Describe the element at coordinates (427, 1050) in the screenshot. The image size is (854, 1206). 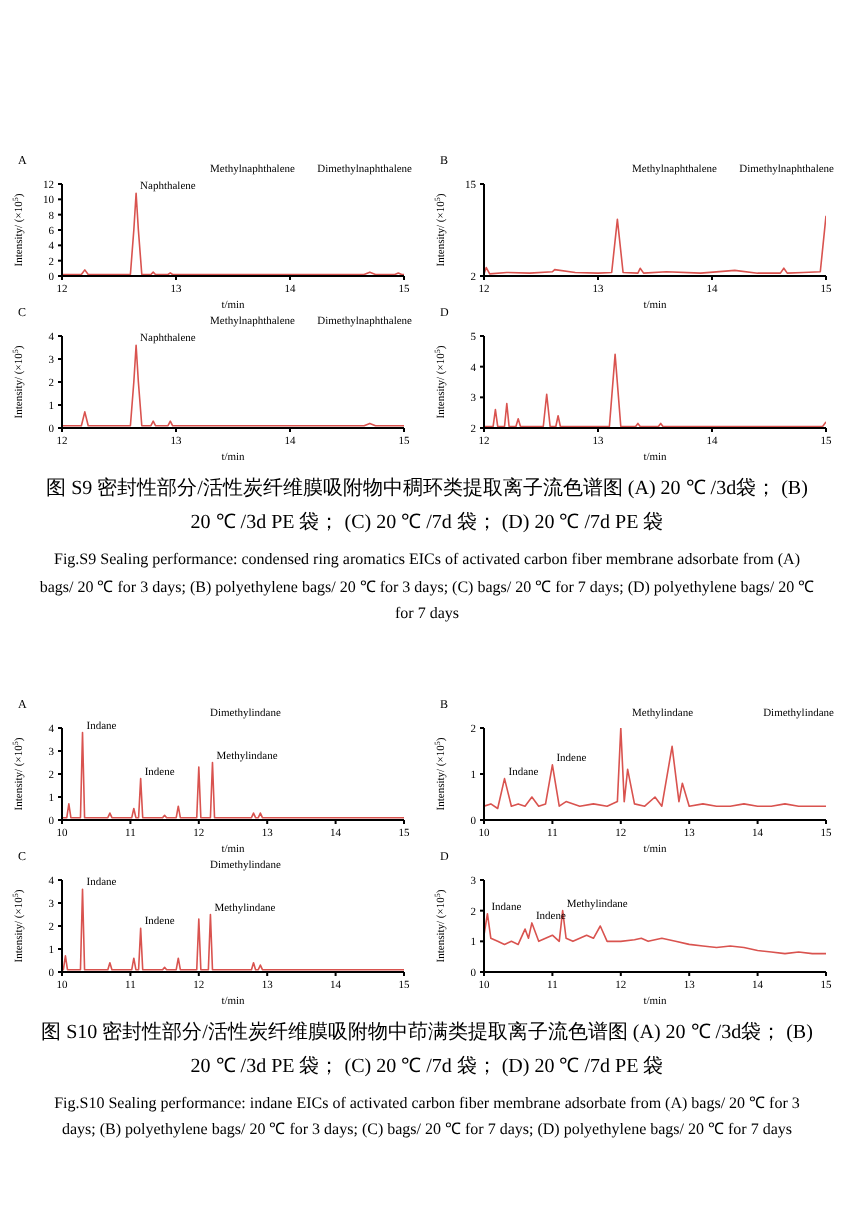
I see `caption: 图 S10 密封性部分/活性炭纤维膜吸附物中茚满类提取离子流色谱图 (A) 20 ℃ /3d袋； (B) 20 ℃ /3d PE 袋； (C) 20 ℃ /7d 袋； (D) 20 ℃ /7d PE 袋` at that location.